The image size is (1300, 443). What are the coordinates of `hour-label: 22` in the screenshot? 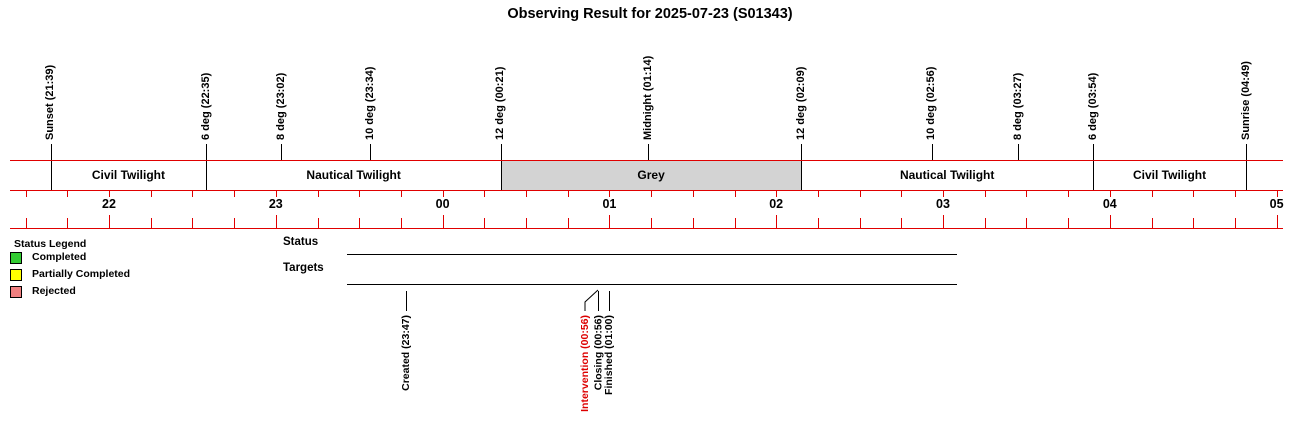 It's located at (109, 204).